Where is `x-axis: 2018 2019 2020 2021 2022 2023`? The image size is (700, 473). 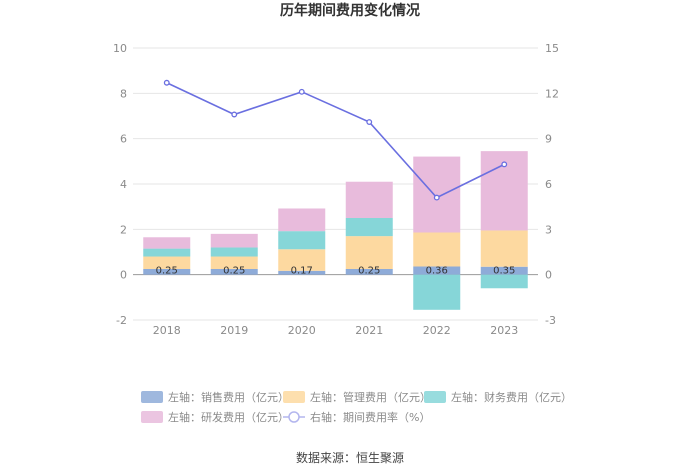 x-axis: 2018 2019 2020 2021 2022 2023 is located at coordinates (336, 330).